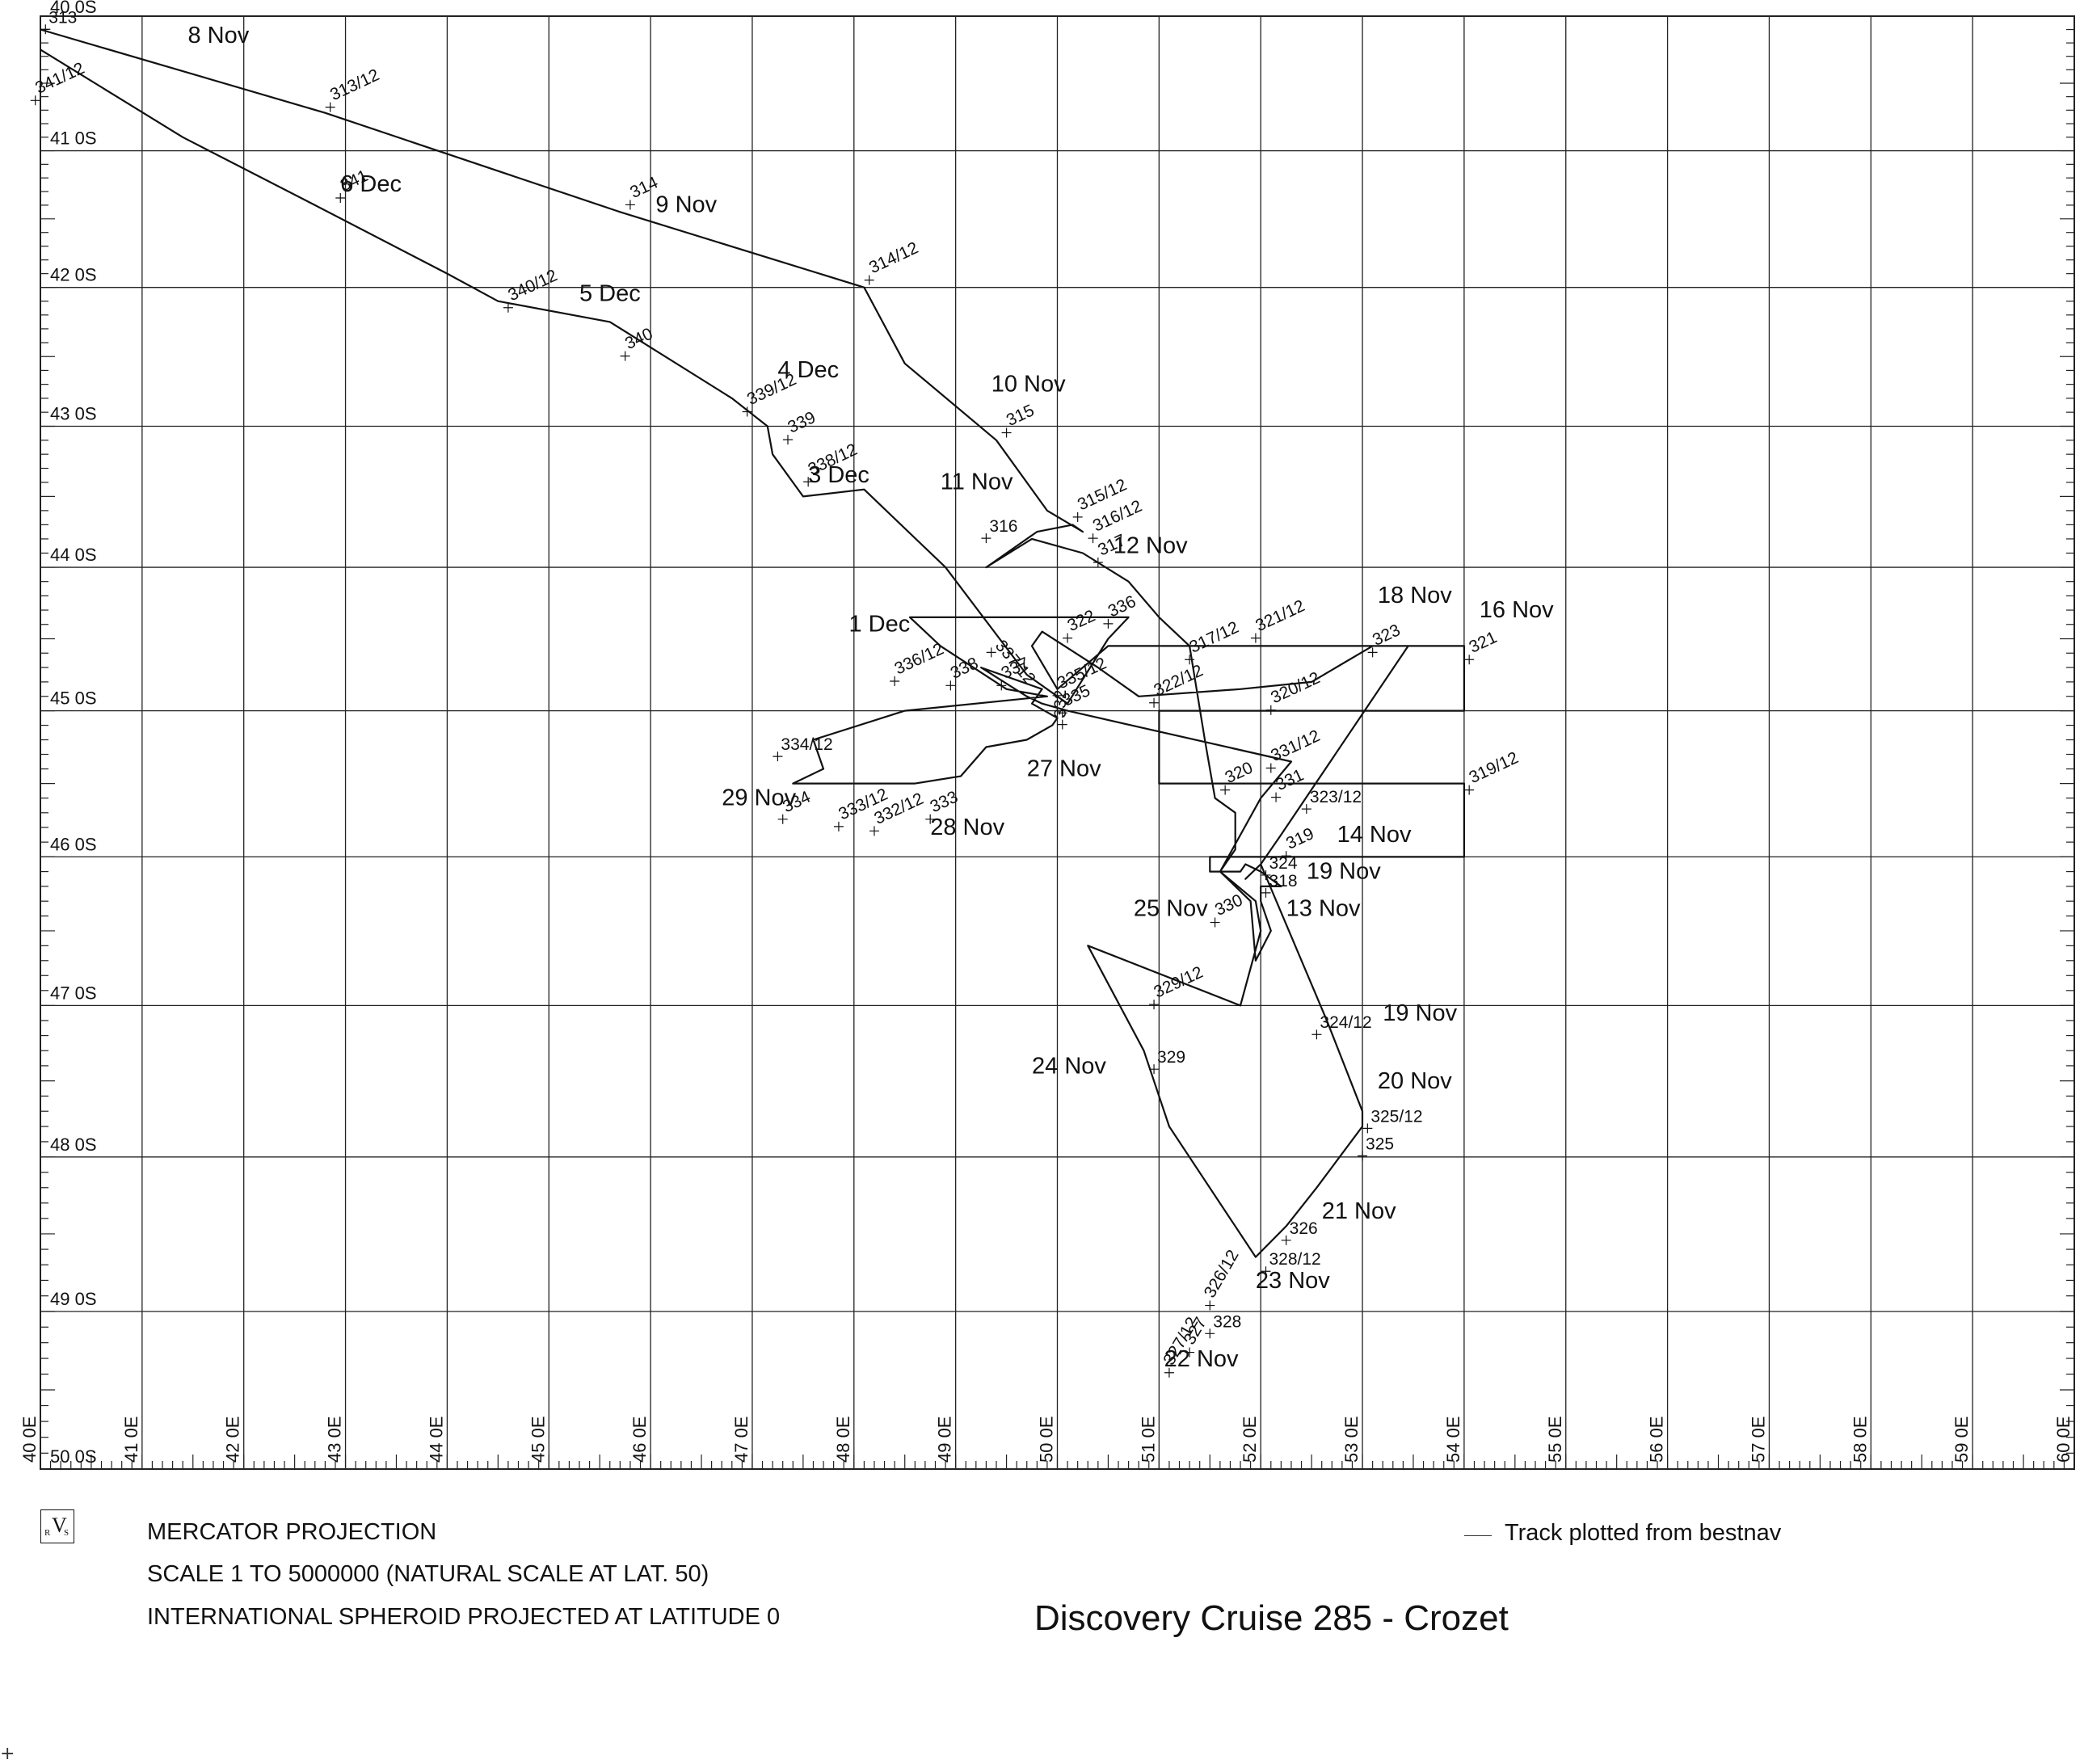  I want to click on date-label: 10 Nov, so click(1028, 384).